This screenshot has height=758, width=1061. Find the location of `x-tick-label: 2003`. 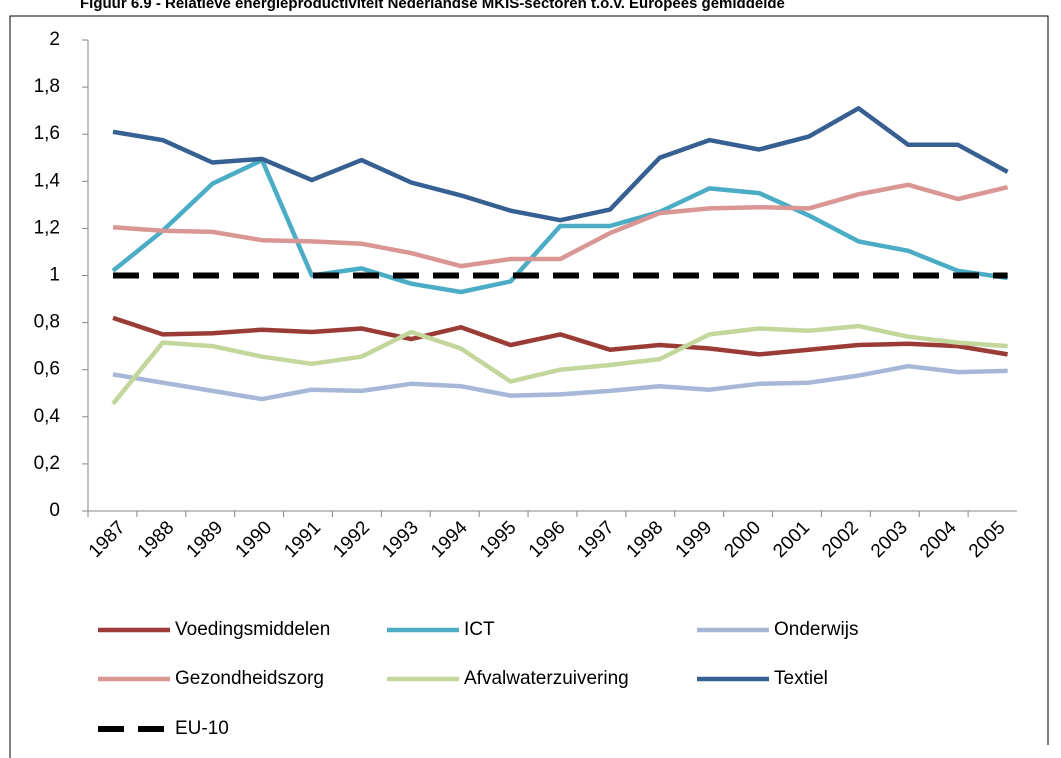

x-tick-label: 2003 is located at coordinates (889, 539).